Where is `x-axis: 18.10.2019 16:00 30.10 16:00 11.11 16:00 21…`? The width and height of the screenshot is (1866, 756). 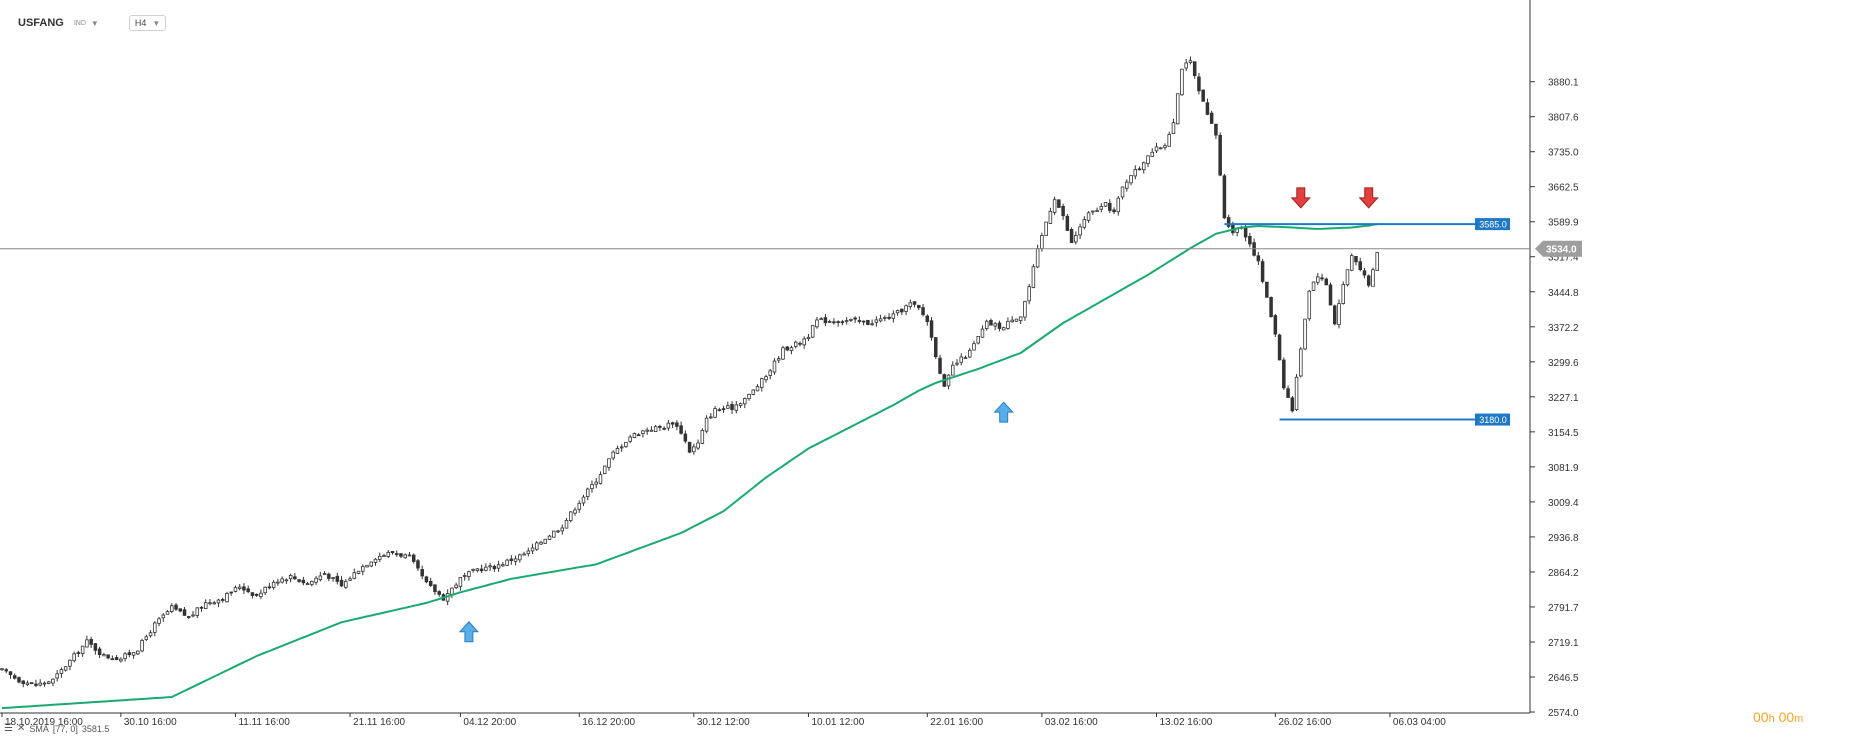 x-axis: 18.10.2019 16:00 30.10 16:00 11.11 16:00 21… is located at coordinates (723, 720).